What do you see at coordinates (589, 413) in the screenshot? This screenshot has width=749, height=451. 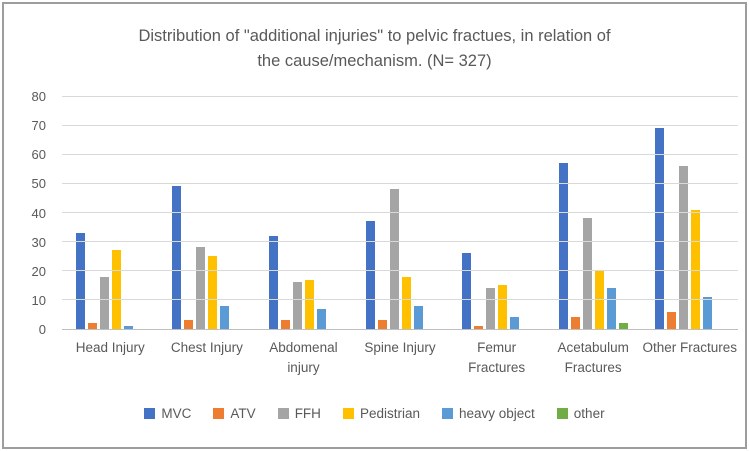 I see `legend-label: other` at bounding box center [589, 413].